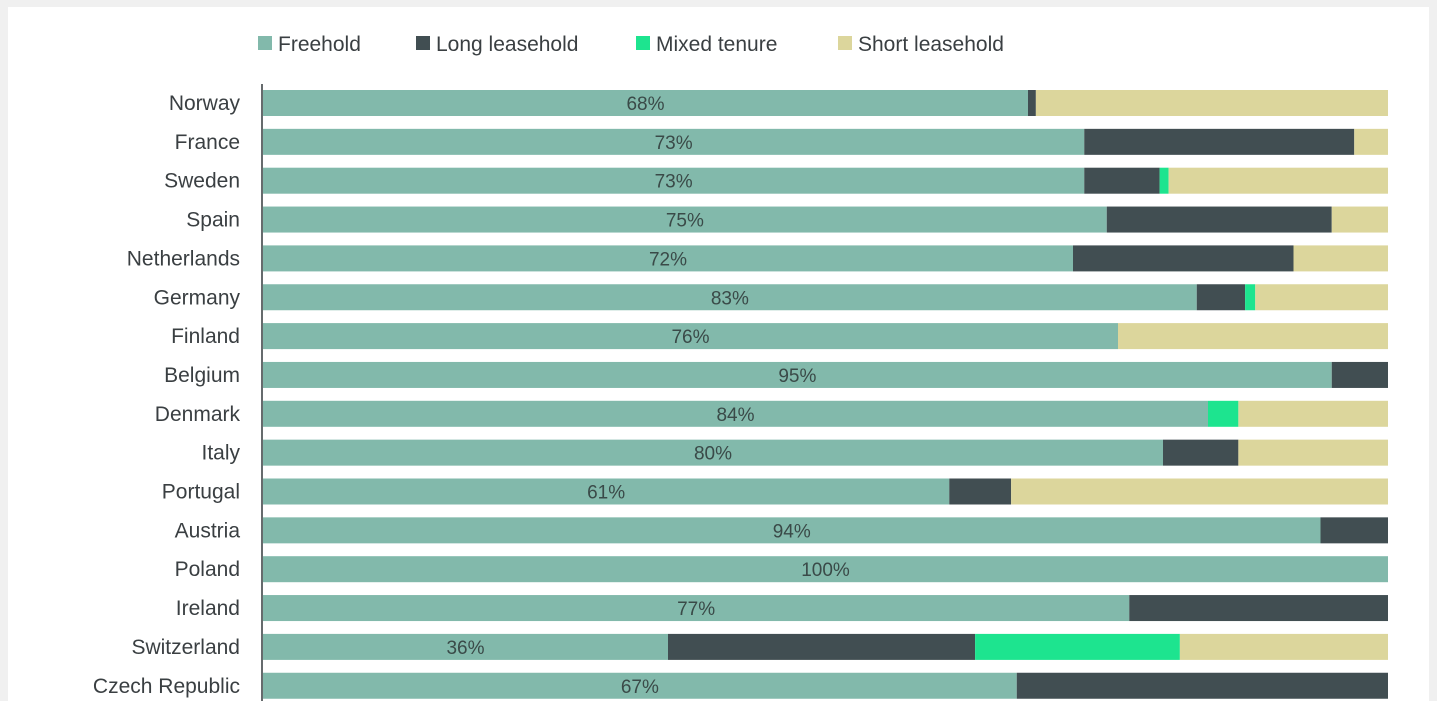 The width and height of the screenshot is (1437, 701). What do you see at coordinates (166, 686) in the screenshot?
I see `category-label: Czech Republic` at bounding box center [166, 686].